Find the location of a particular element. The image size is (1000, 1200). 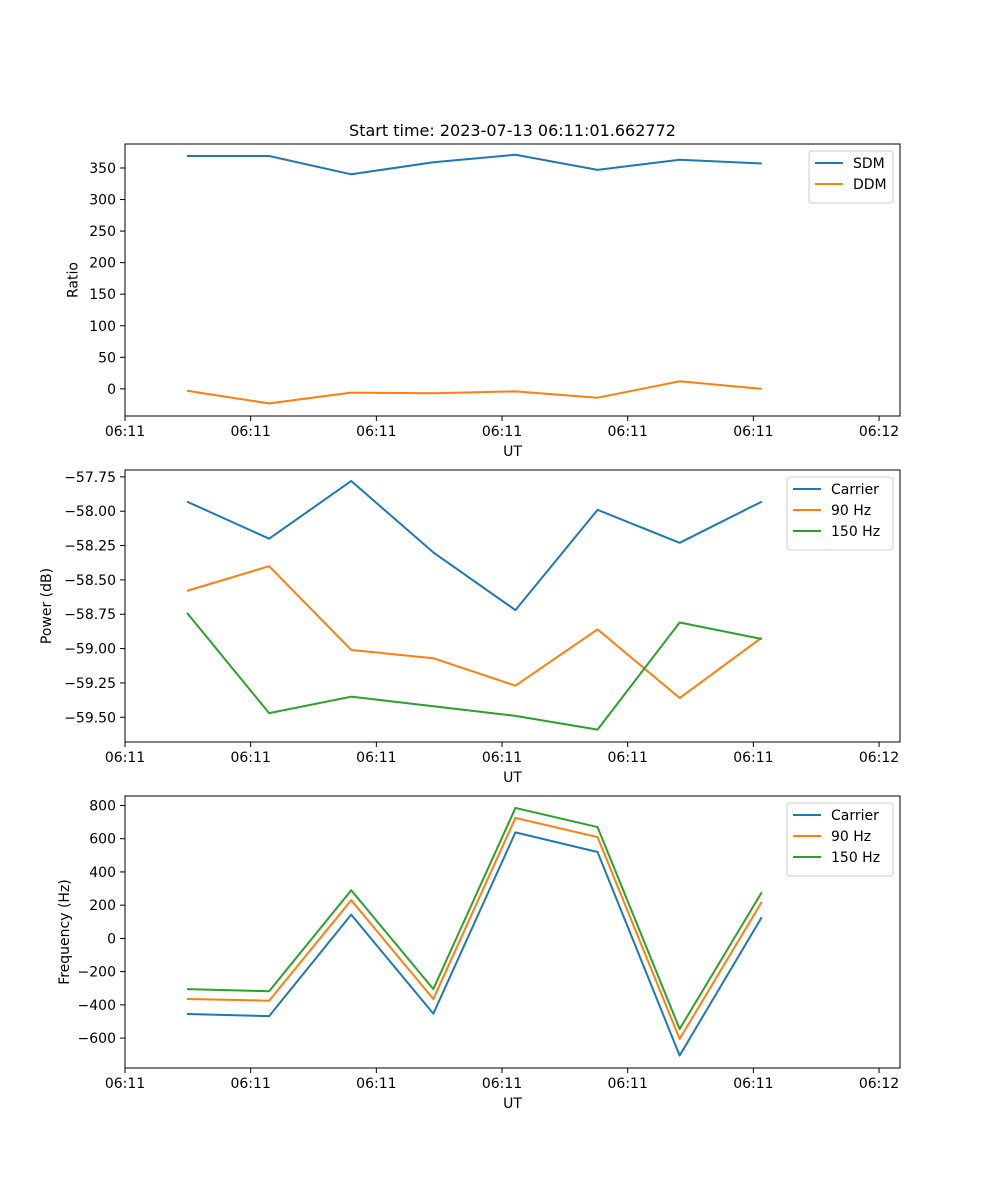

y-tick-label: −58.25 is located at coordinates (90, 547).